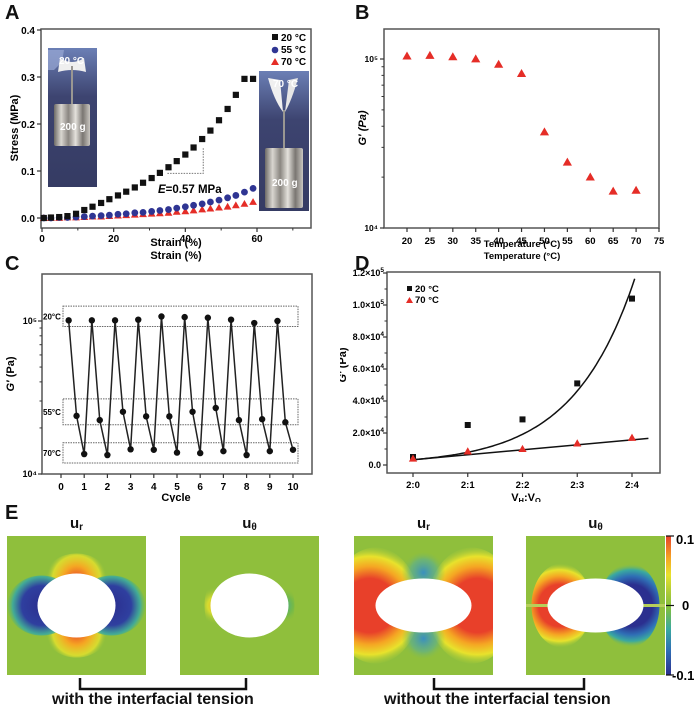  I want to click on temperature-band-label: 70°C, so click(52, 453).